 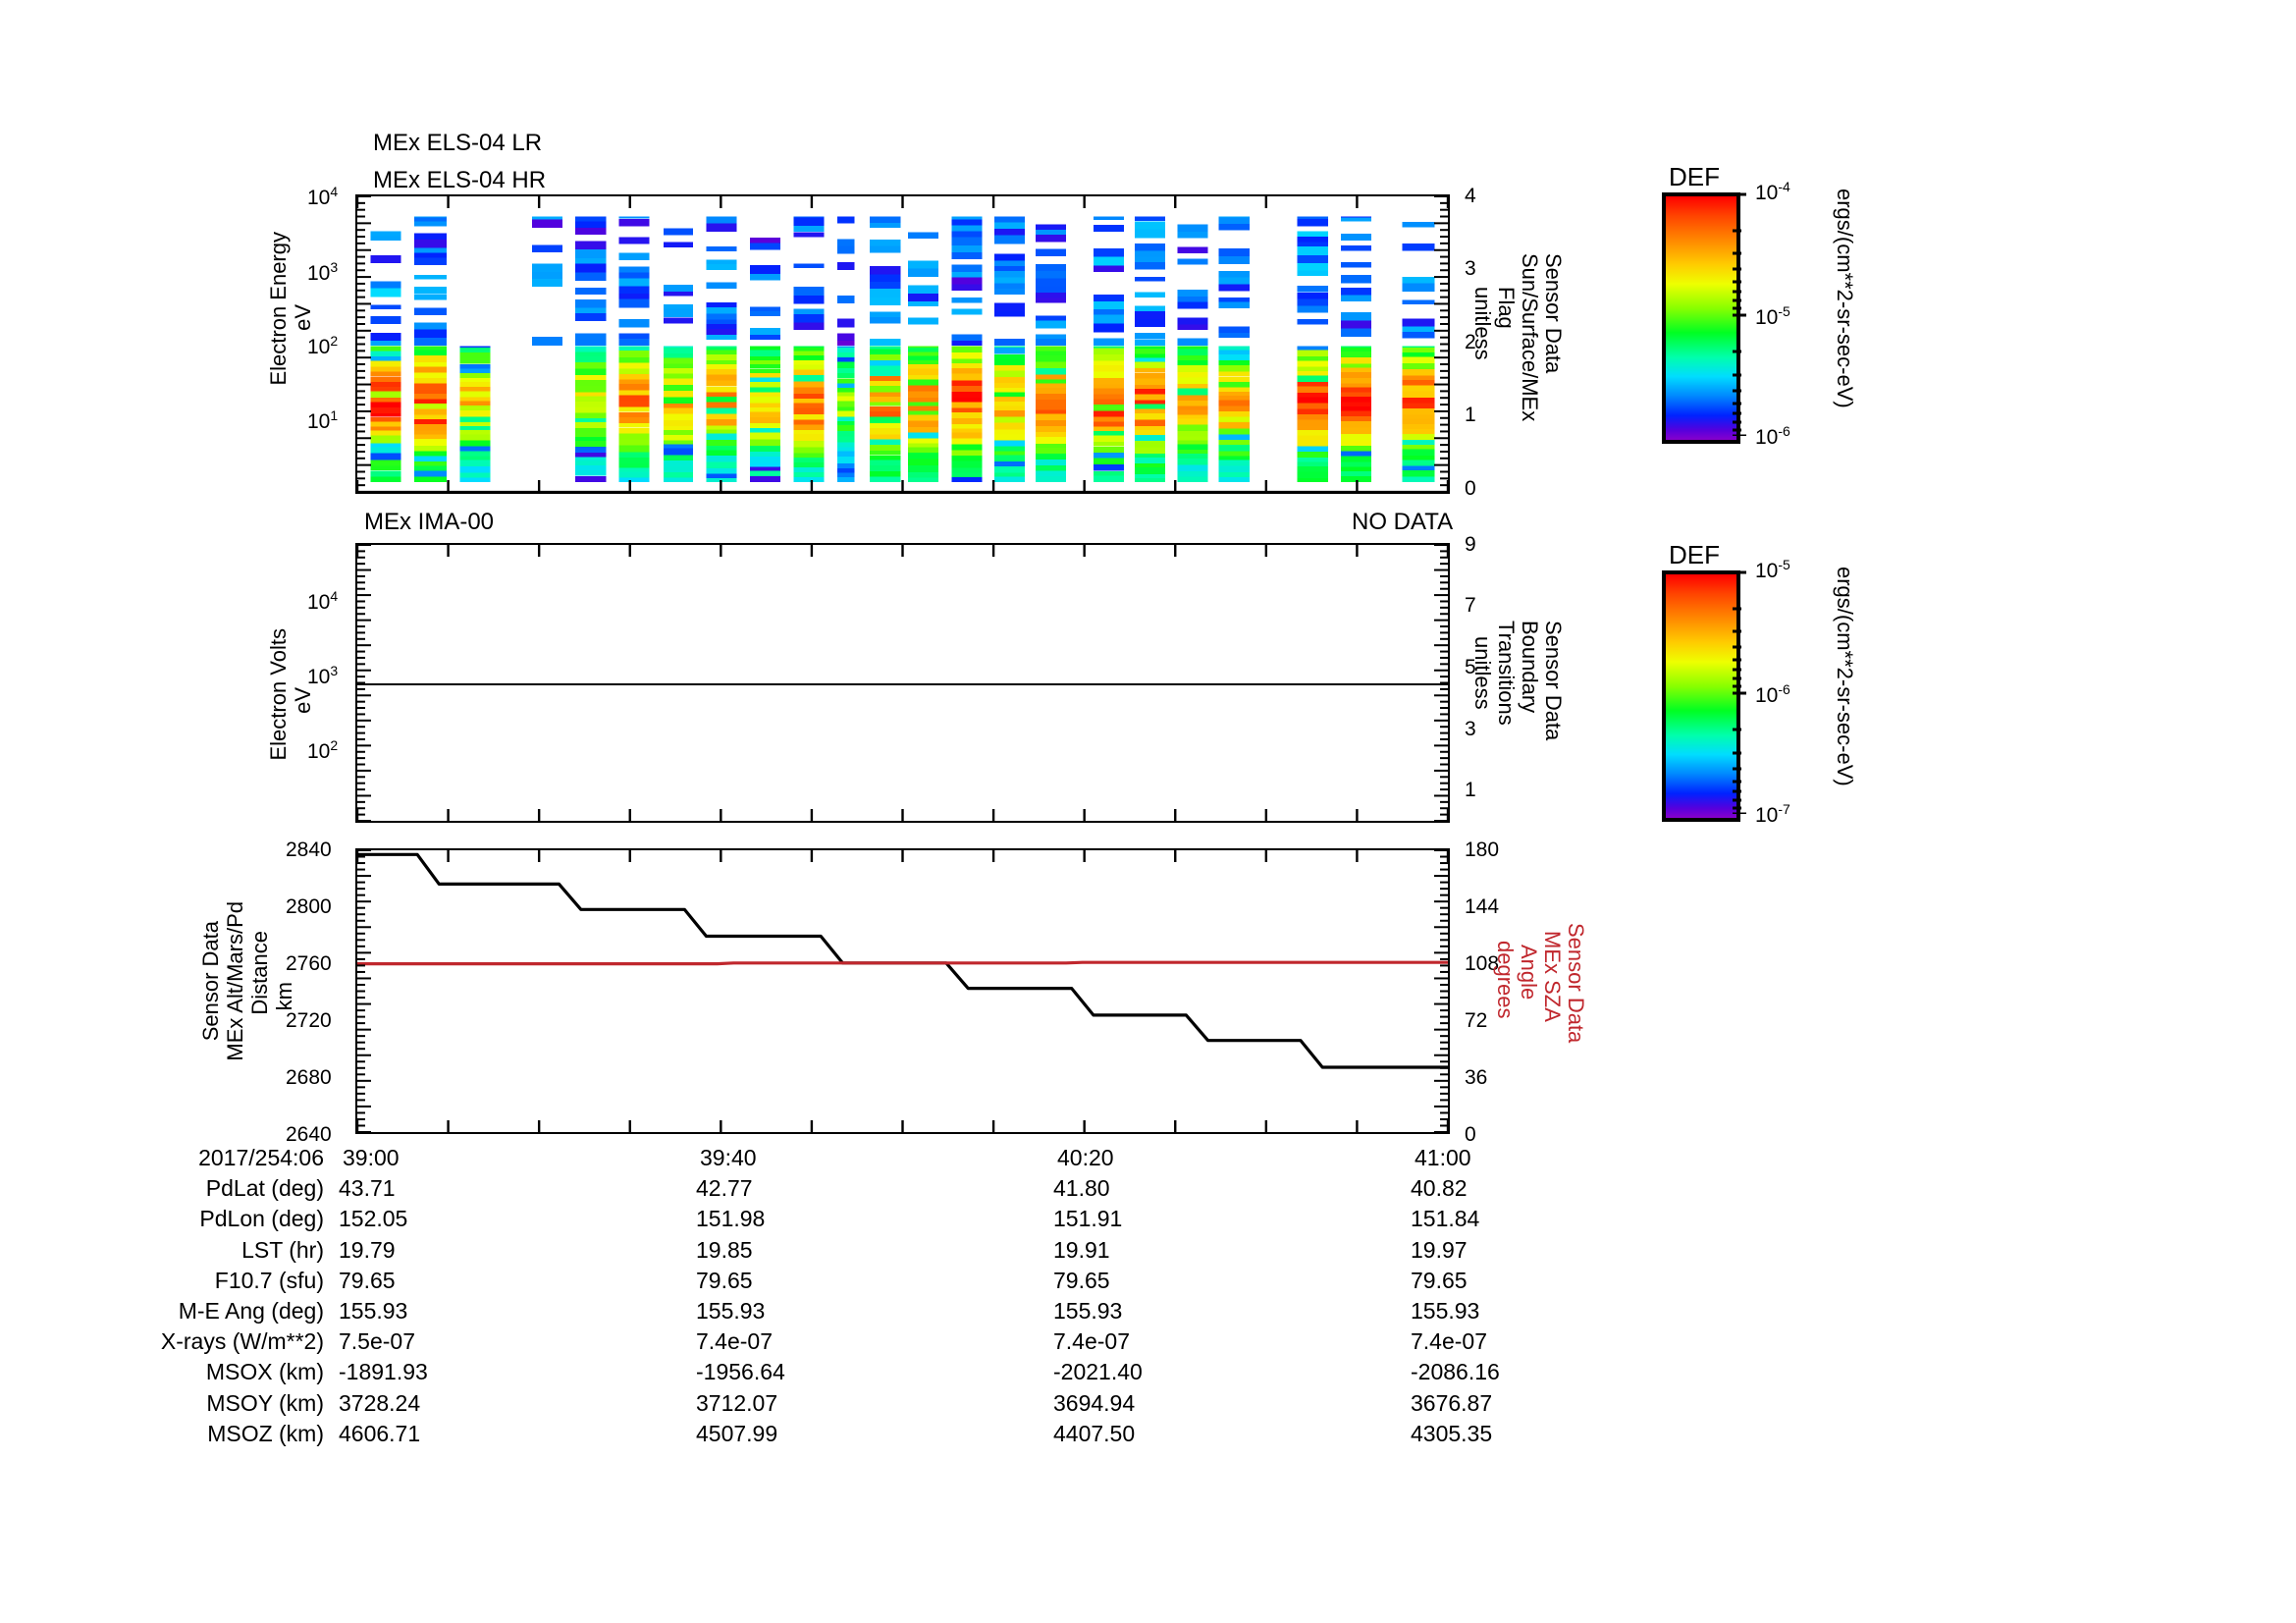 I want to click on table-row-label: MSOX (km), so click(x=264, y=1372).